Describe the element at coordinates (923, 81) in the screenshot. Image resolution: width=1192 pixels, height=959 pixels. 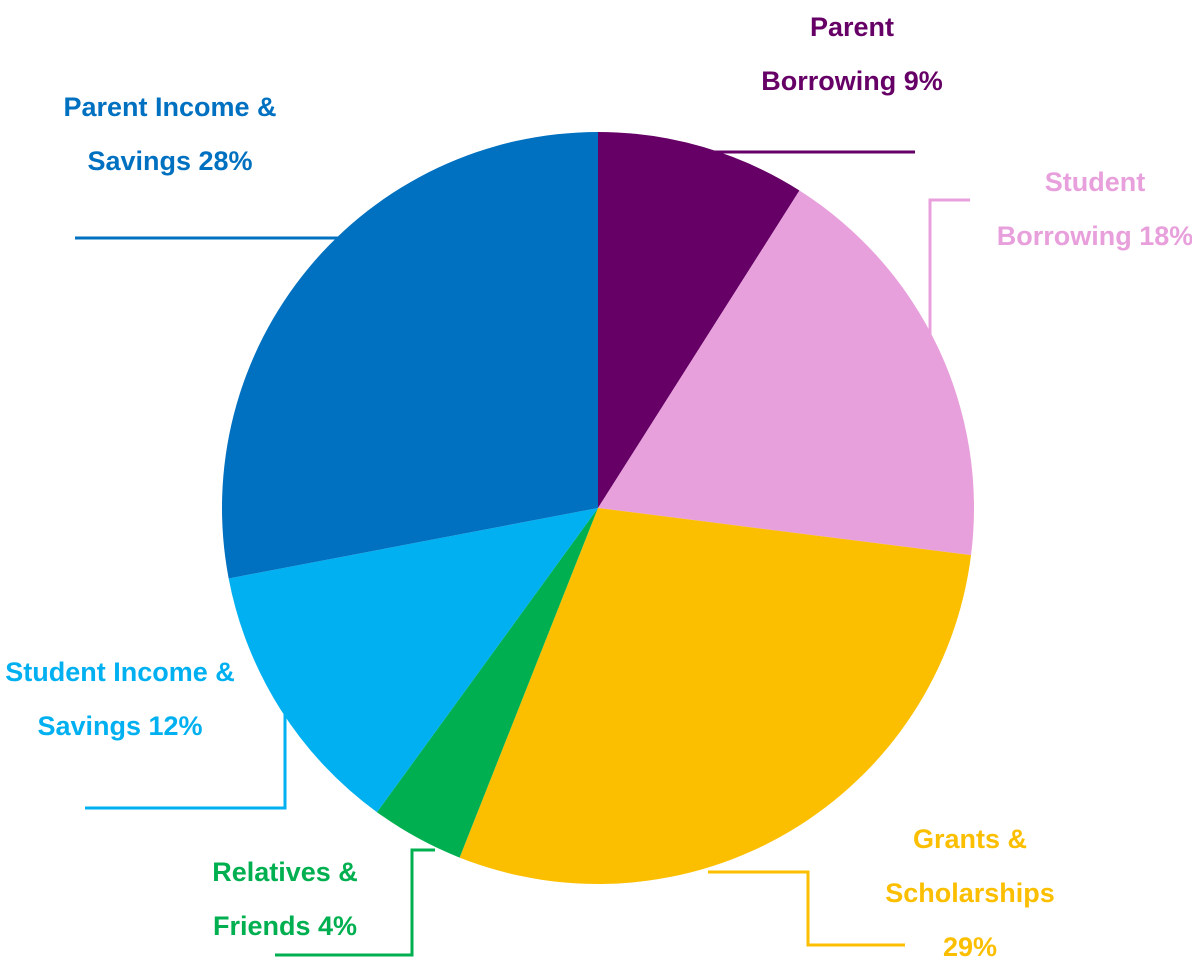
I see `value-label: 9%` at that location.